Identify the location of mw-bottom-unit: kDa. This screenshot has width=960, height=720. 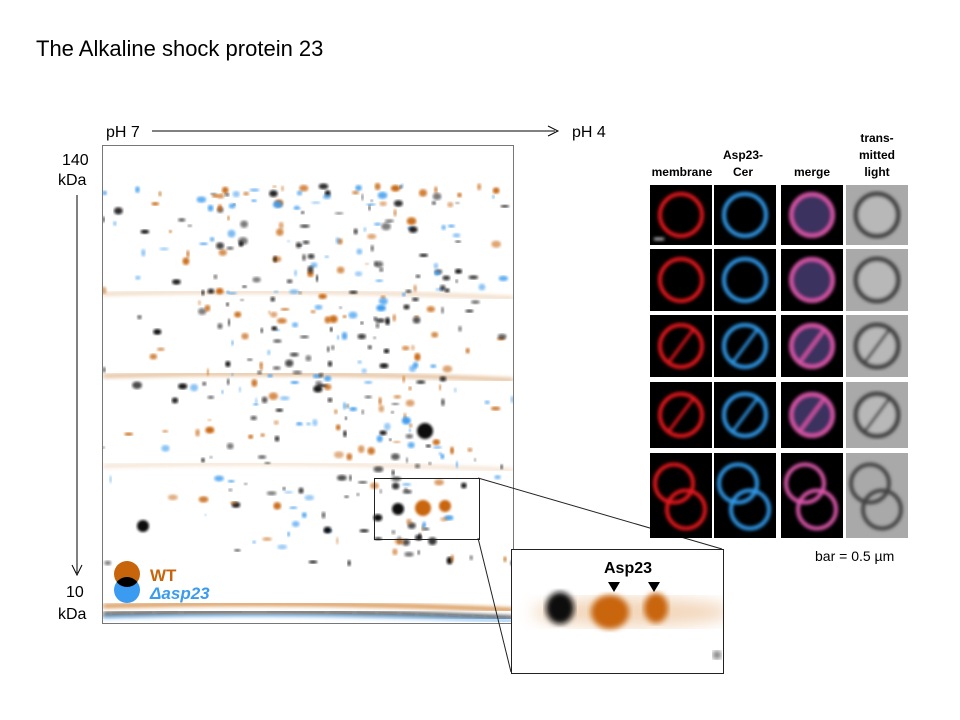
(72, 614).